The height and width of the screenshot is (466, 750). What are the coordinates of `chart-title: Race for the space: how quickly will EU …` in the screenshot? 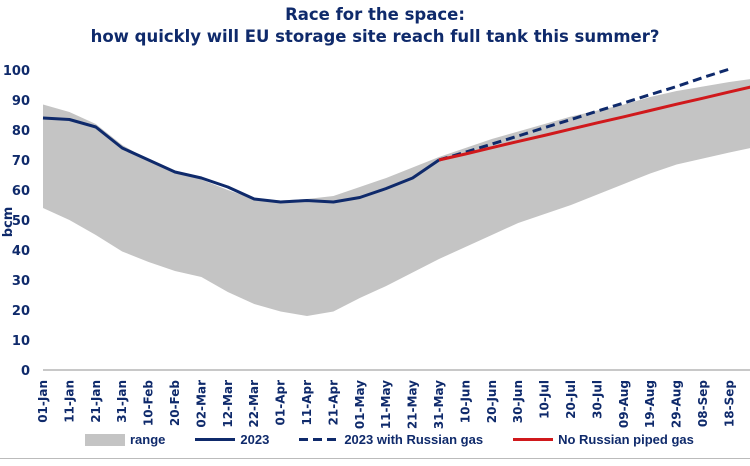 It's located at (375, 26).